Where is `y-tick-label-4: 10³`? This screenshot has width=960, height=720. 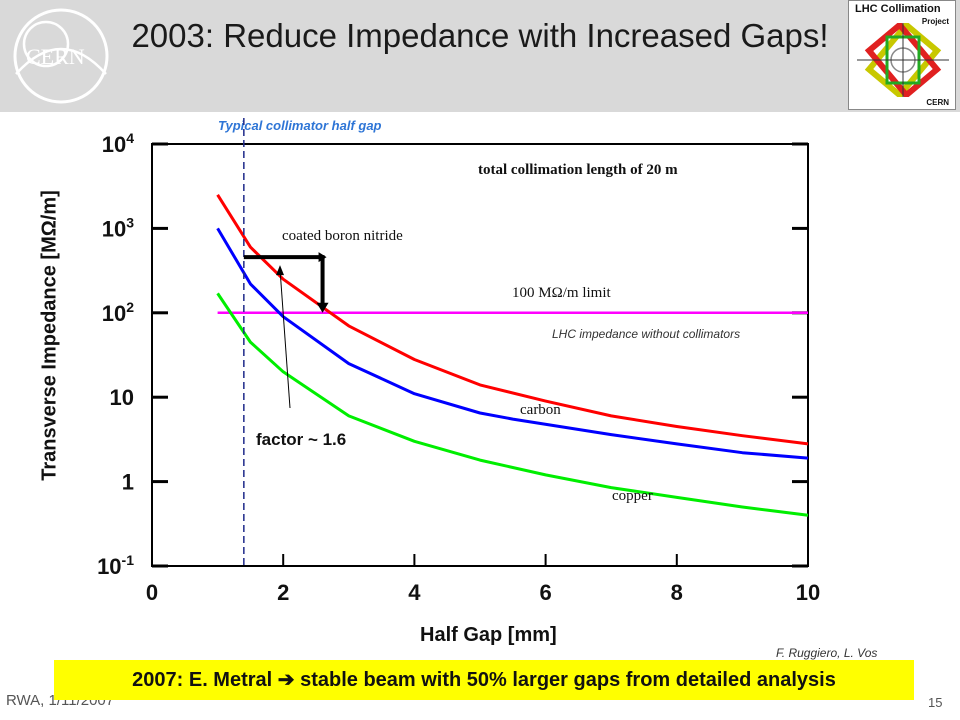
y-tick-label-4: 10³ is located at coordinates (118, 227).